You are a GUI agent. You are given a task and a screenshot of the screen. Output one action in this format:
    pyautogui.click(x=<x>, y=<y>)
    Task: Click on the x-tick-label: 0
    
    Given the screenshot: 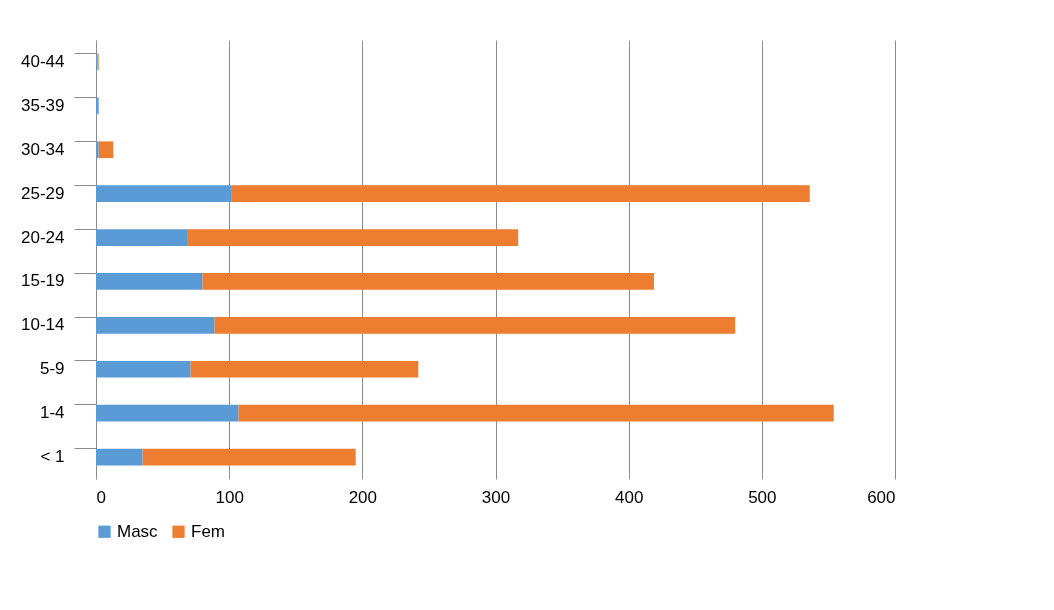 What is the action you would take?
    pyautogui.click(x=101, y=497)
    